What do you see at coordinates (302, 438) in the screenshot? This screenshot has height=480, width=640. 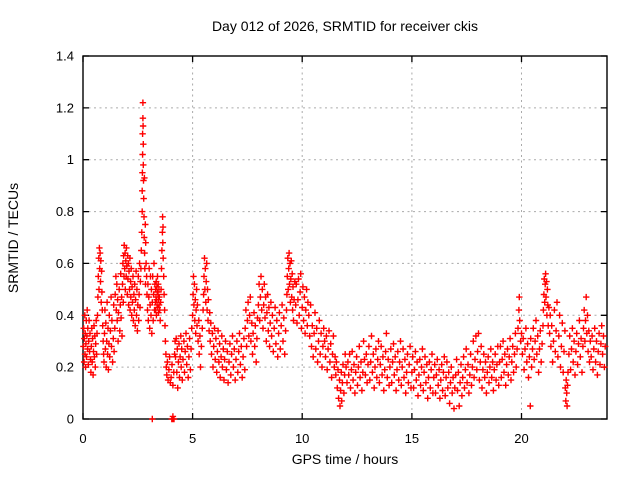 I see `x-tick-label: 10` at bounding box center [302, 438].